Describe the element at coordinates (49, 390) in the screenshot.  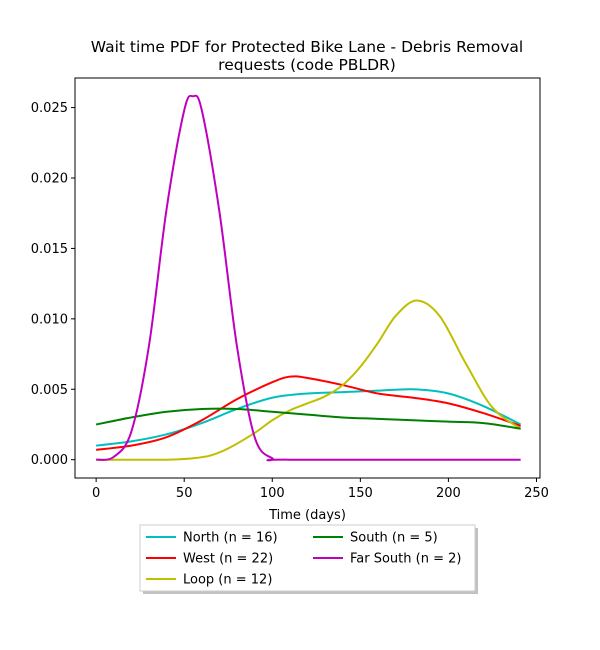
I see `y-tick-label: 0.005` at that location.